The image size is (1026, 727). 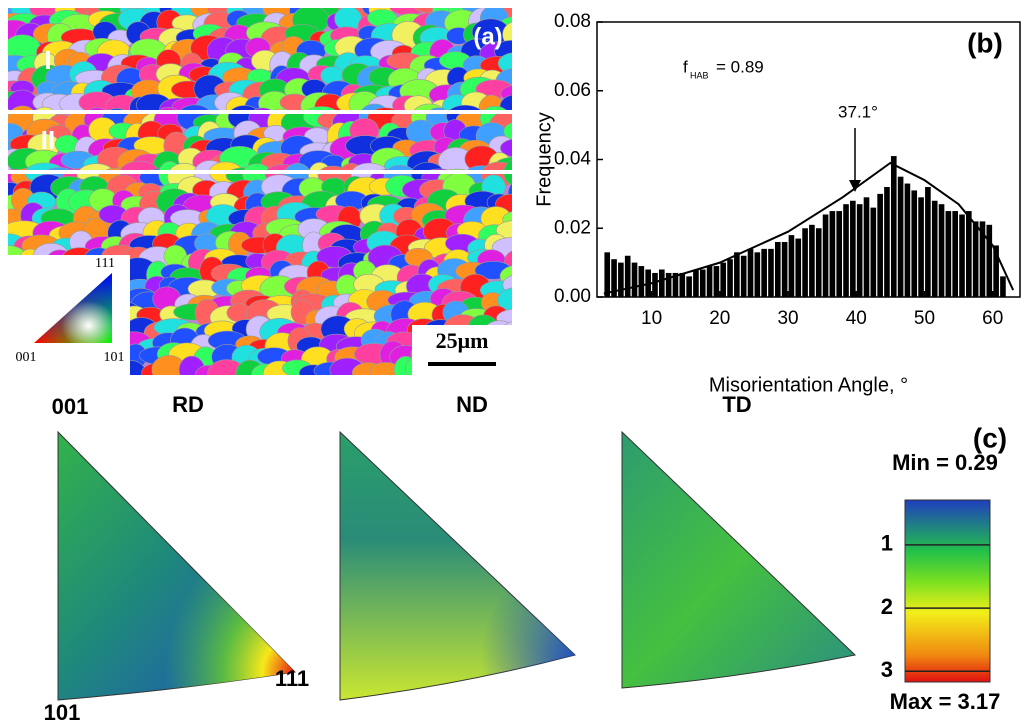 I want to click on fit-curve, so click(x=809, y=228).